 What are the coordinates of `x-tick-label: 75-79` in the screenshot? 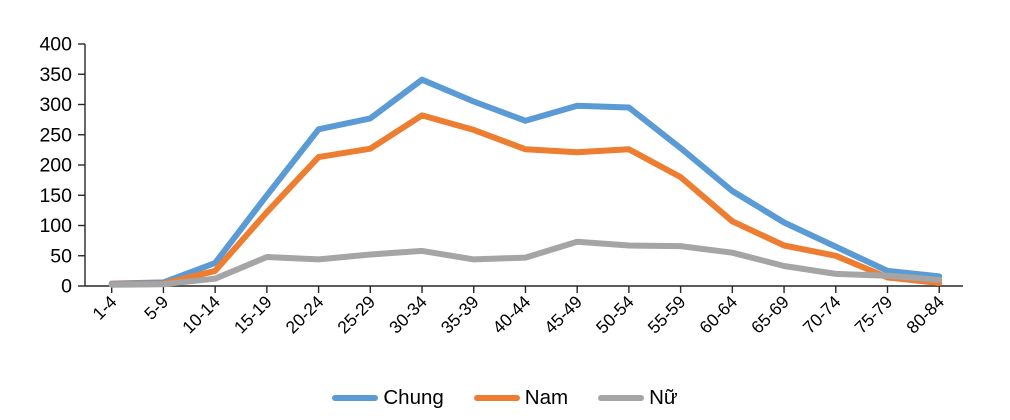 It's located at (874, 315).